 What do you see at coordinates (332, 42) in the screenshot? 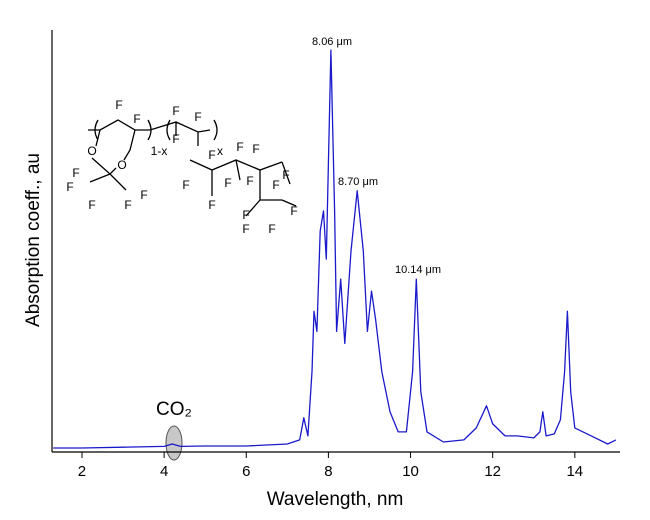
I see `annotation: 8.06 μm` at bounding box center [332, 42].